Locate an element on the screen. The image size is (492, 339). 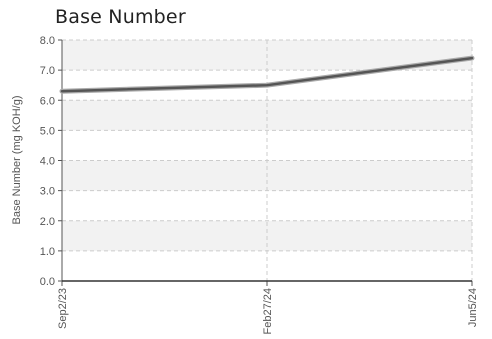
x-tick-labels: Sep2/23 Feb27/24 Jun5/24 is located at coordinates (268, 311).